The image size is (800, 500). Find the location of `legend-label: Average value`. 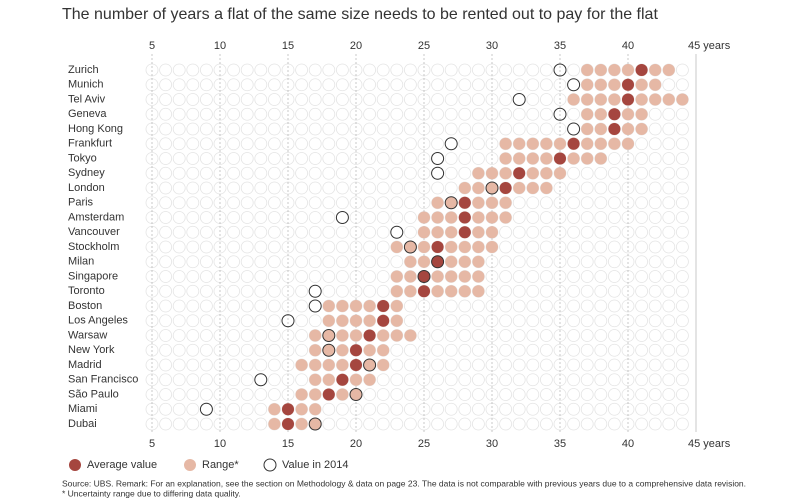

legend-label: Average value is located at coordinates (122, 465).